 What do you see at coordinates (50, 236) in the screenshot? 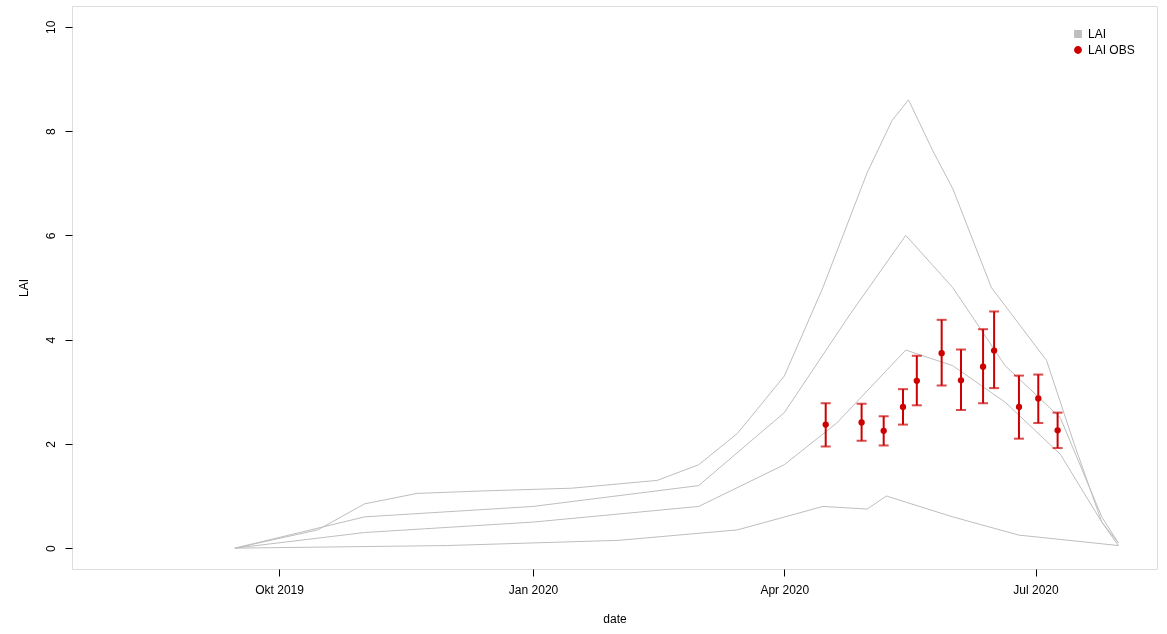
I see `y-tick-label: 6` at bounding box center [50, 236].